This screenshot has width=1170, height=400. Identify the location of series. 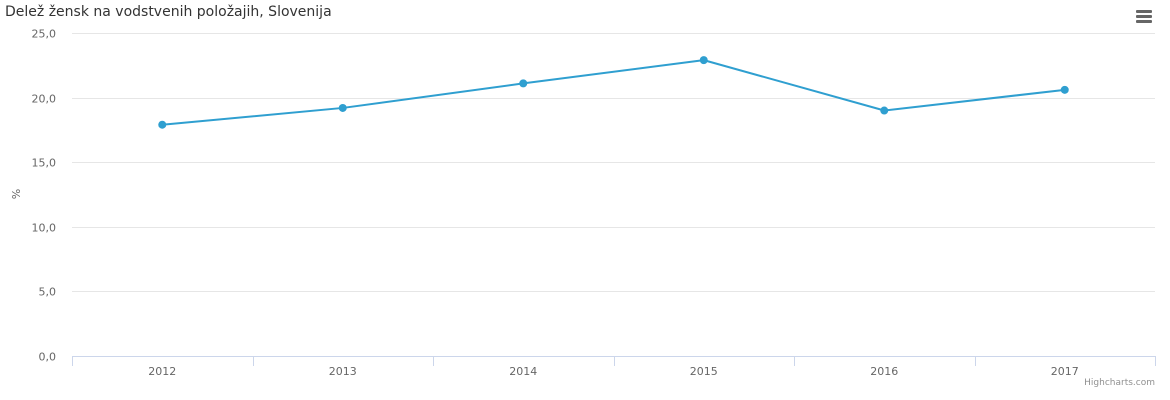
(613, 92).